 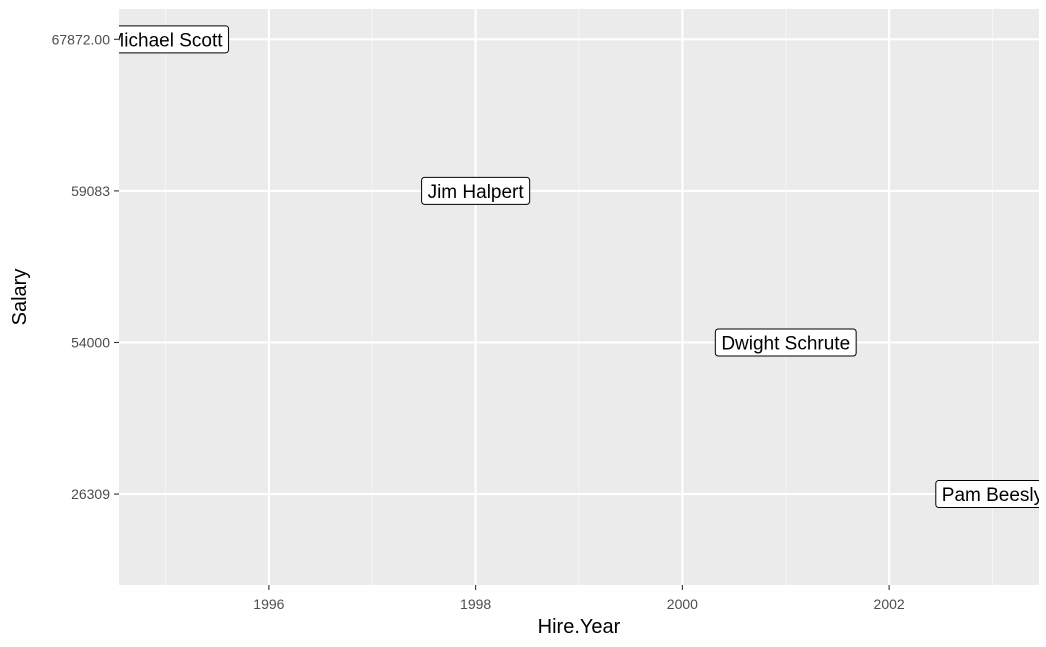 What do you see at coordinates (20, 297) in the screenshot?
I see `y-axis-title: Salary` at bounding box center [20, 297].